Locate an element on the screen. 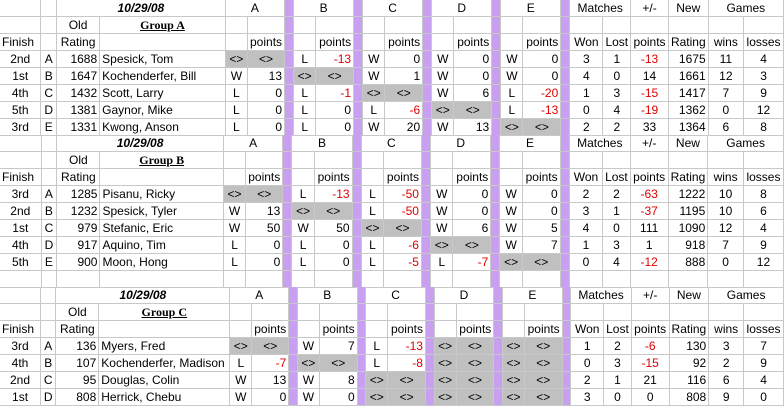  player-name-cell: Spesick, Tom is located at coordinates (162, 59).